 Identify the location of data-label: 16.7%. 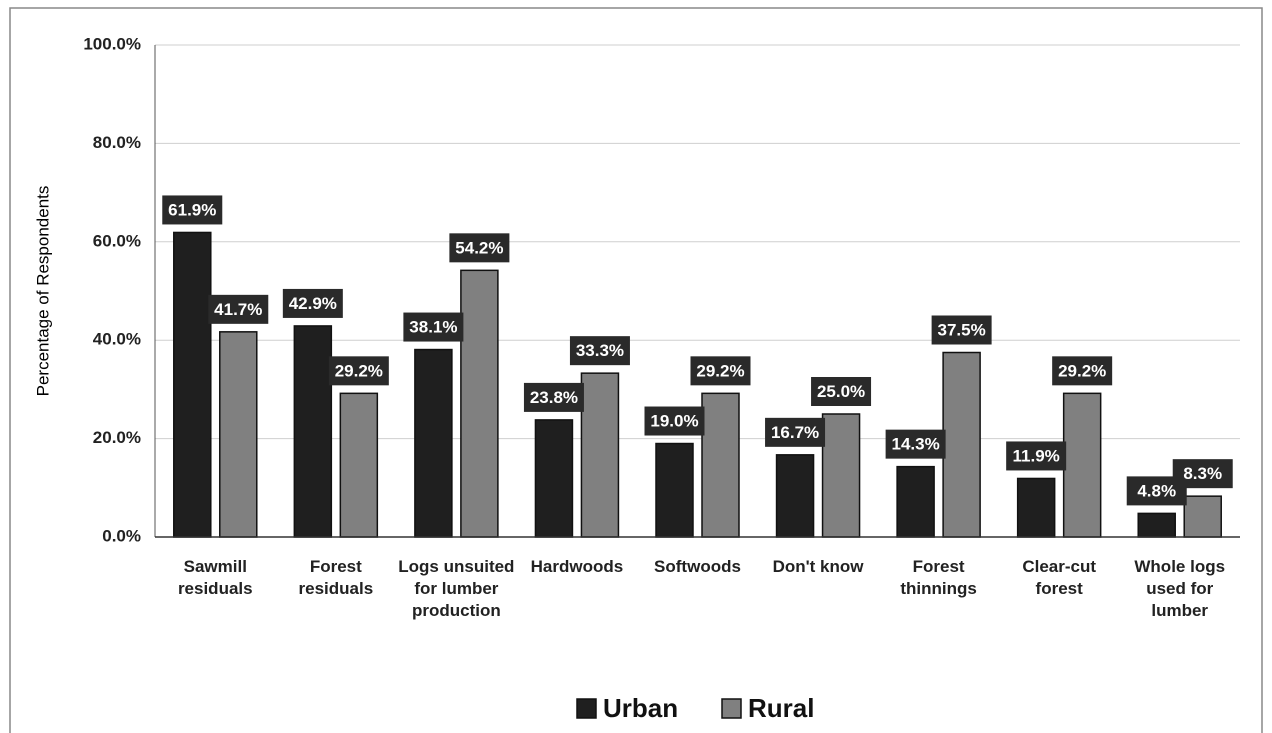
(795, 432).